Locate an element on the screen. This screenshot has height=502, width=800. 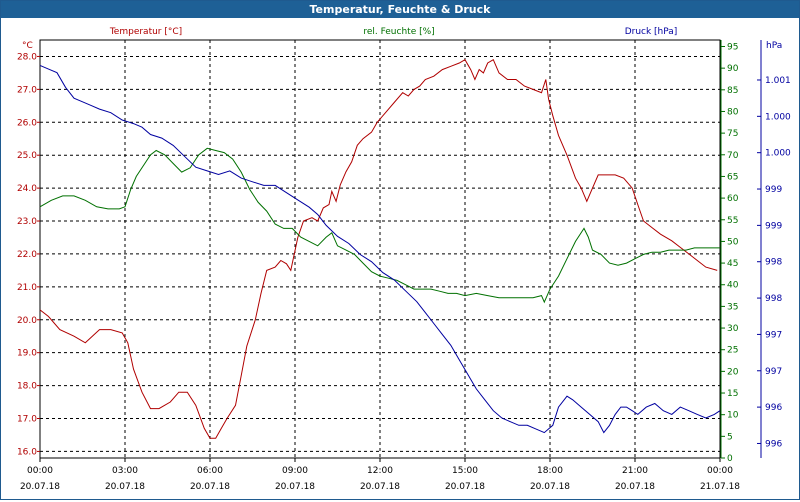
pressure-tick-label: 1.001 is located at coordinates (778, 81).